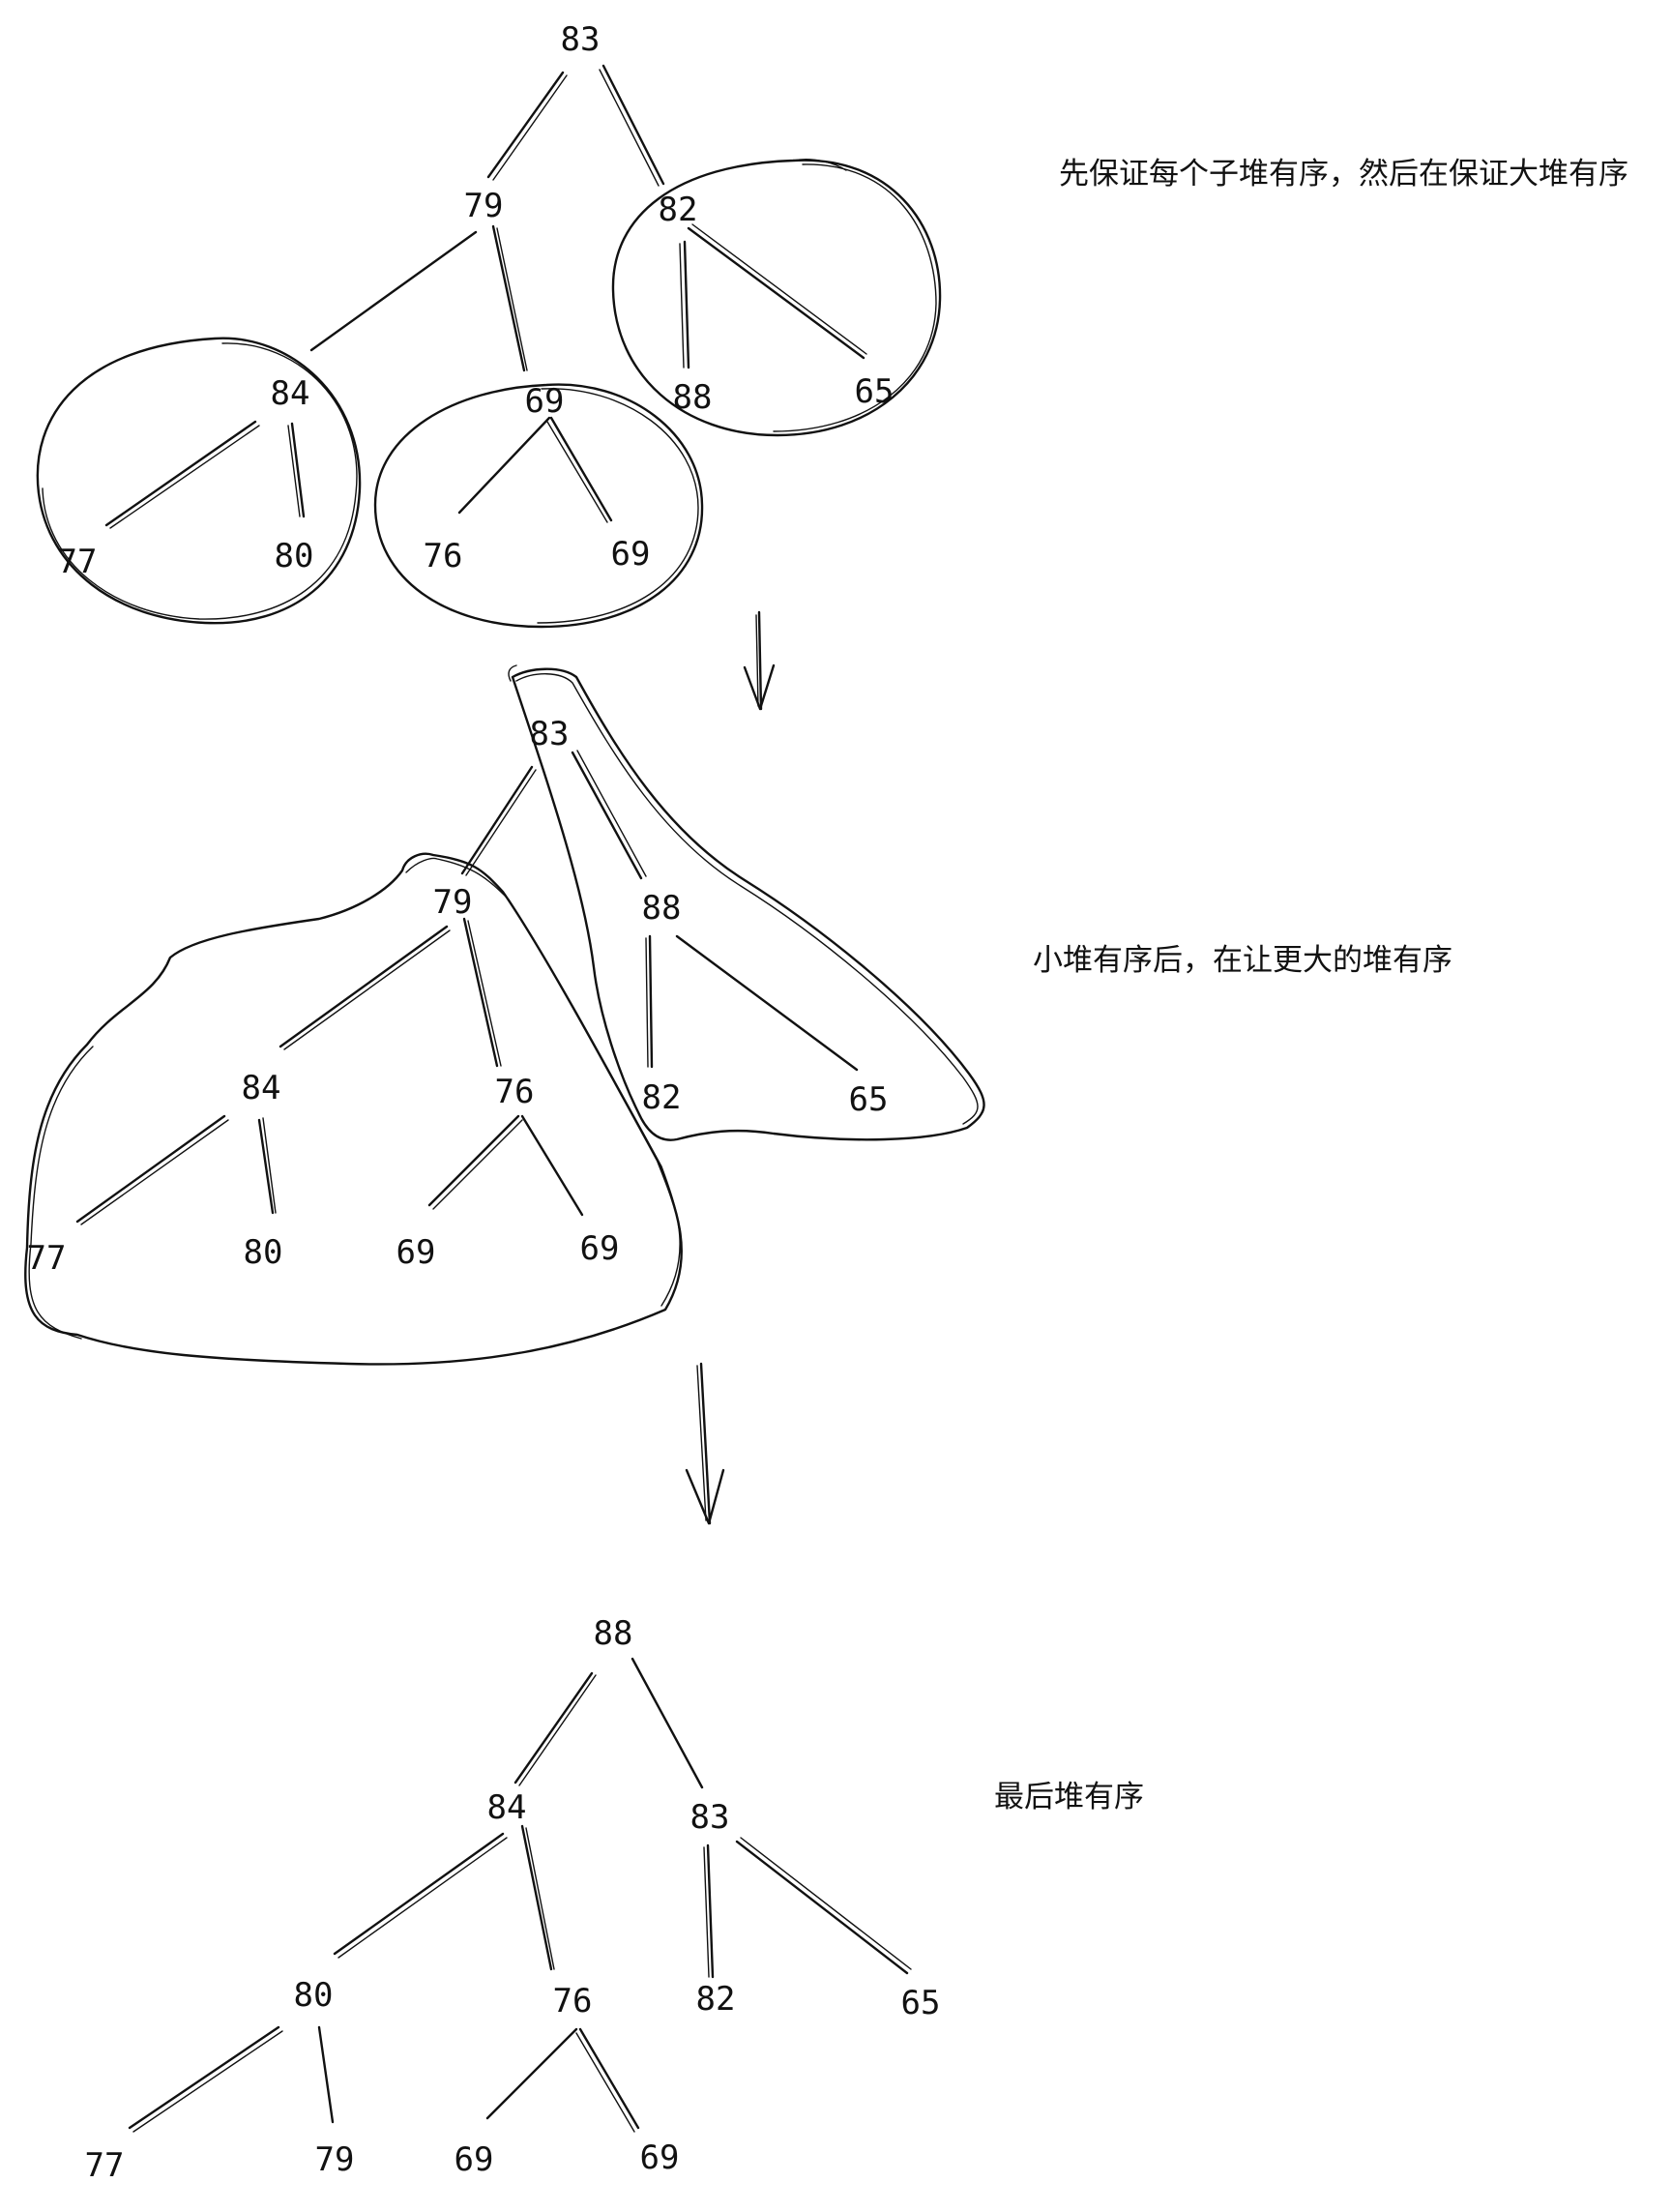 This screenshot has height=2212, width=1672. I want to click on heap-node: 84, so click(291, 393).